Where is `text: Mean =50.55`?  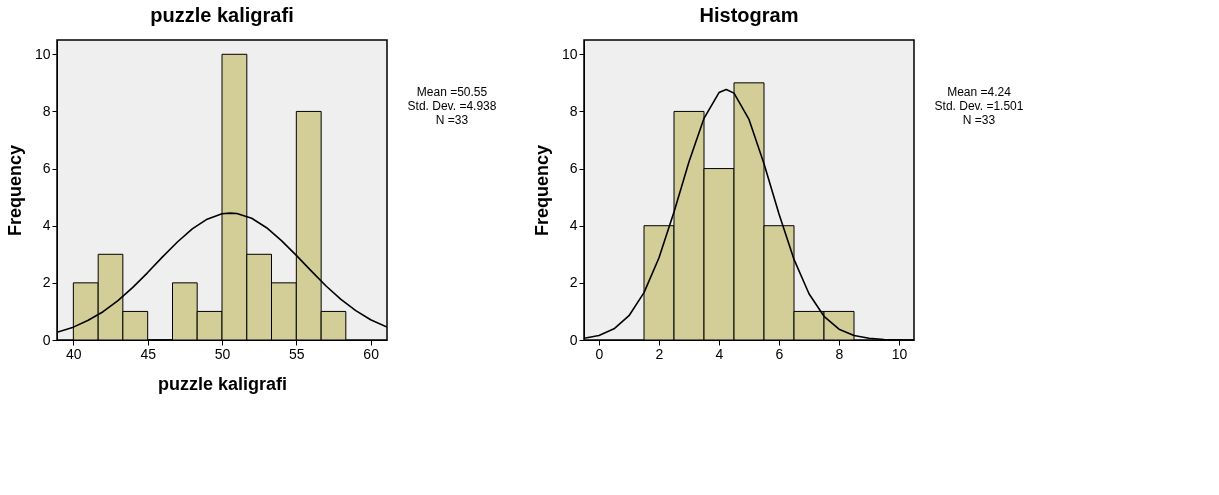 text: Mean =50.55 is located at coordinates (452, 92).